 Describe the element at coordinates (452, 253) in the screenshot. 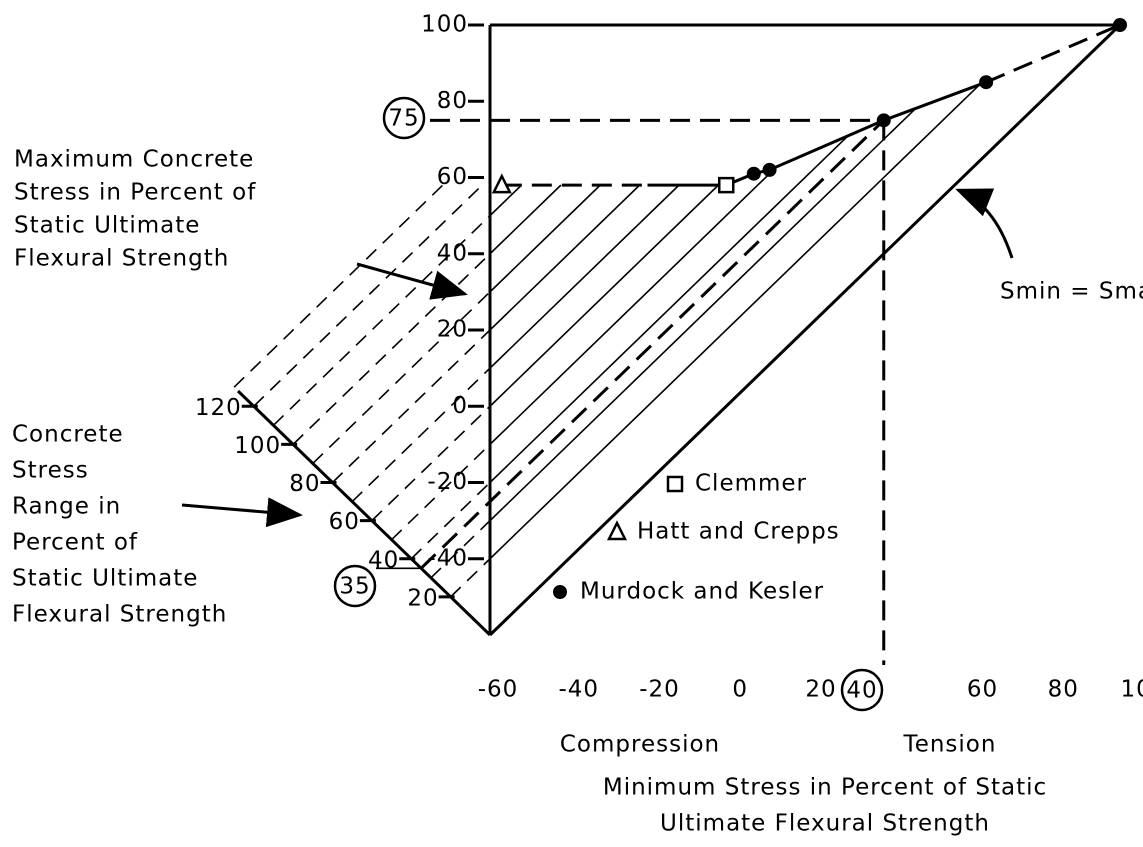

I see `y-tick-label: 40` at that location.